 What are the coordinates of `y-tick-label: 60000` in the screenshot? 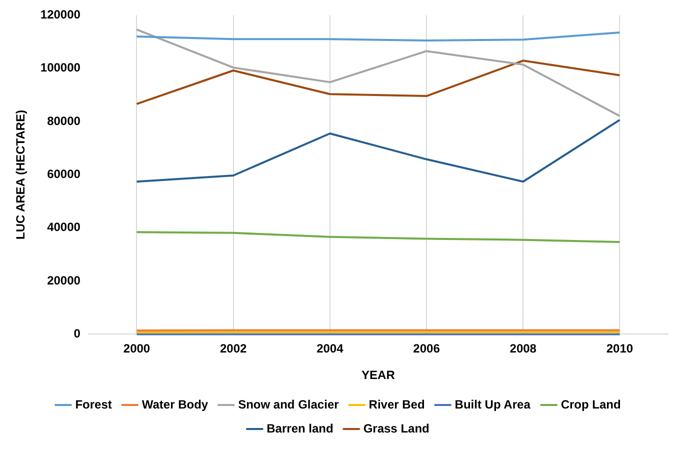 It's located at (64, 174).